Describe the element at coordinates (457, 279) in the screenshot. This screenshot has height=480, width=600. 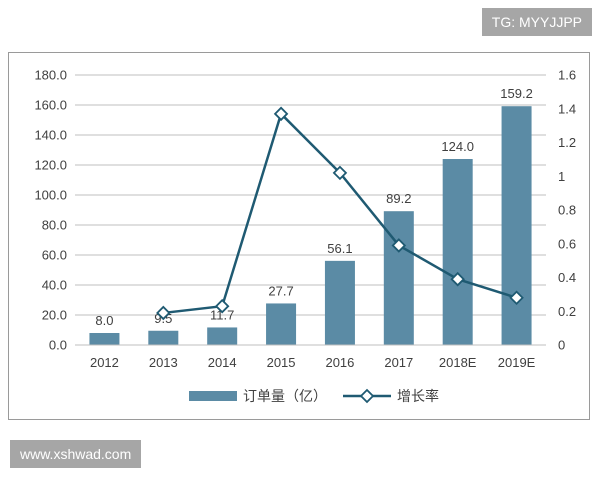
I see `growth-rate-point-2018E` at that location.